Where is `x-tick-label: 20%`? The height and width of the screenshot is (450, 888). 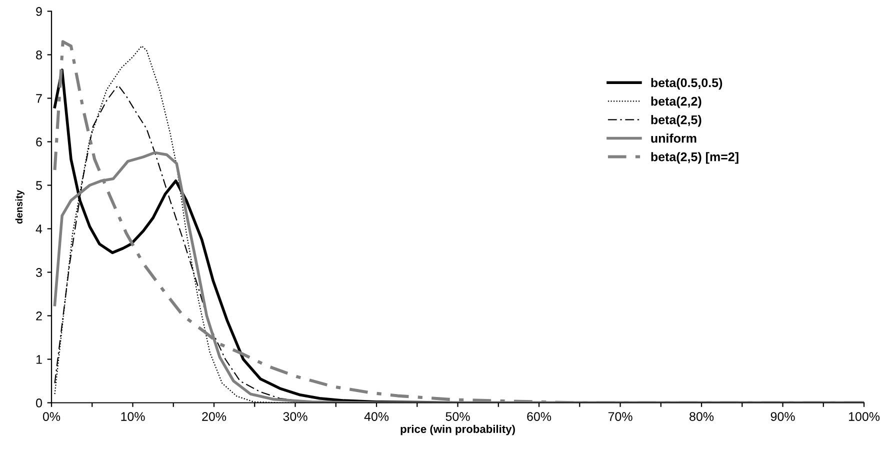
x-tick-label: 20% is located at coordinates (214, 416).